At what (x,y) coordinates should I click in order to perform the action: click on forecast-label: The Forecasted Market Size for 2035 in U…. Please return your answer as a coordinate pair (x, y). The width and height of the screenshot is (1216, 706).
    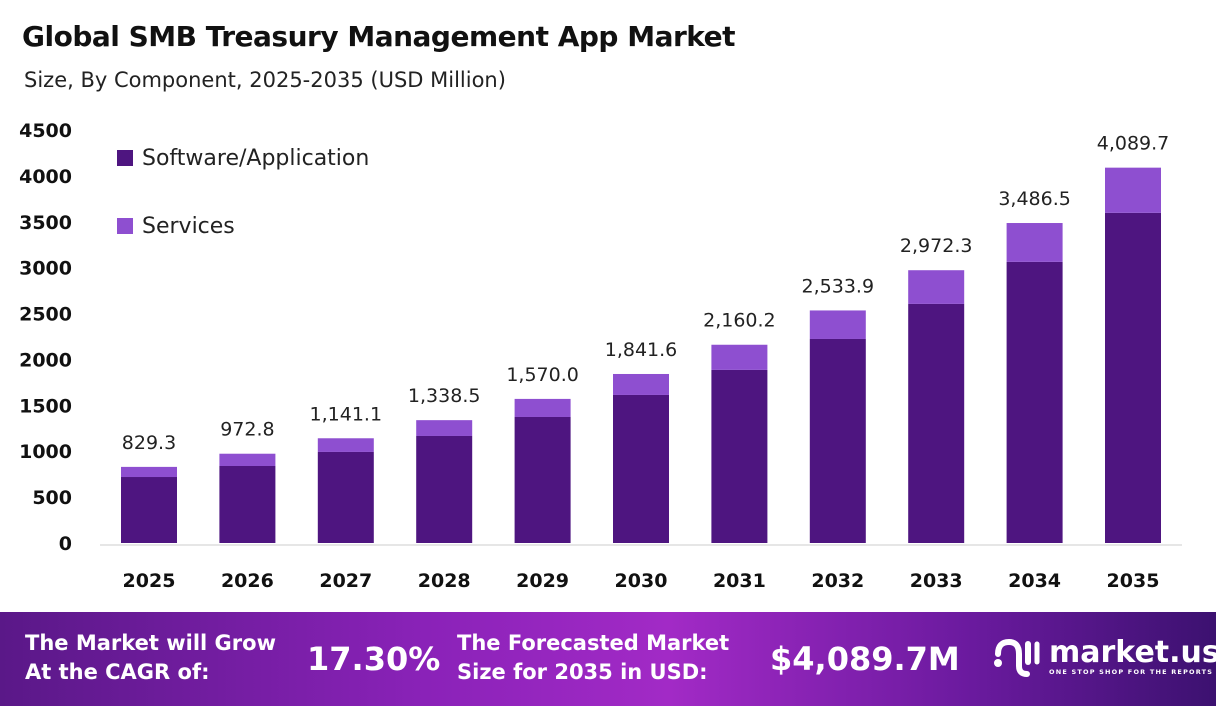
    Looking at the image, I should click on (593, 658).